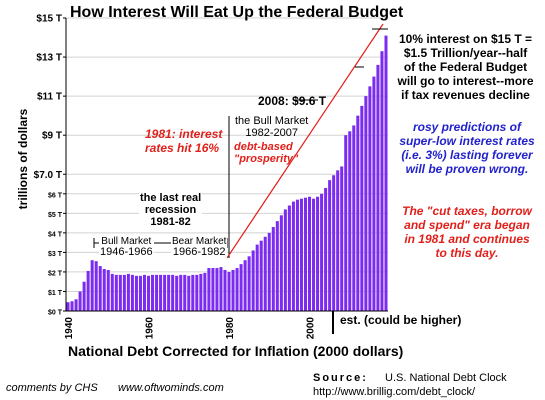 The width and height of the screenshot is (545, 400). Describe the element at coordinates (55, 215) in the screenshot. I see `y-tick-label: $5 T` at that location.